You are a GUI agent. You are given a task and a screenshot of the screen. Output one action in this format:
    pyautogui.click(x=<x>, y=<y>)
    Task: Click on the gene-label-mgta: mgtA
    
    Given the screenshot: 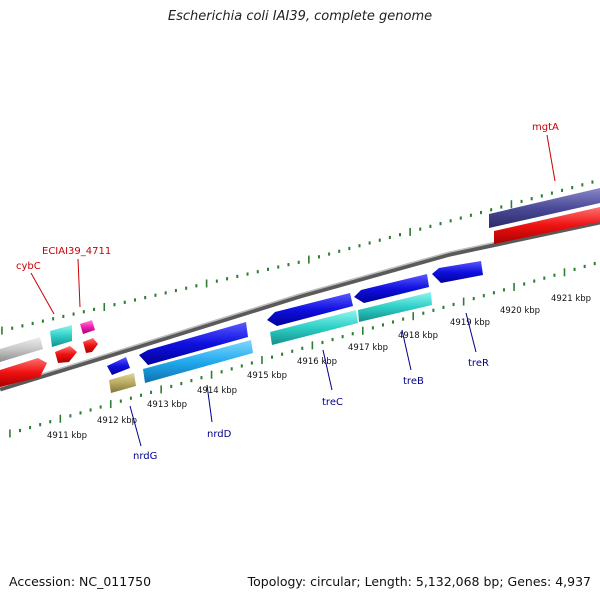 What is the action you would take?
    pyautogui.click(x=545, y=127)
    